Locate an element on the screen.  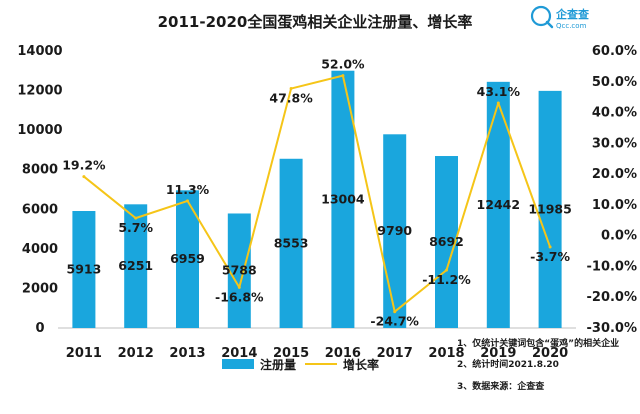
y-right-tick-label: -20.0% is located at coordinates (612, 297).